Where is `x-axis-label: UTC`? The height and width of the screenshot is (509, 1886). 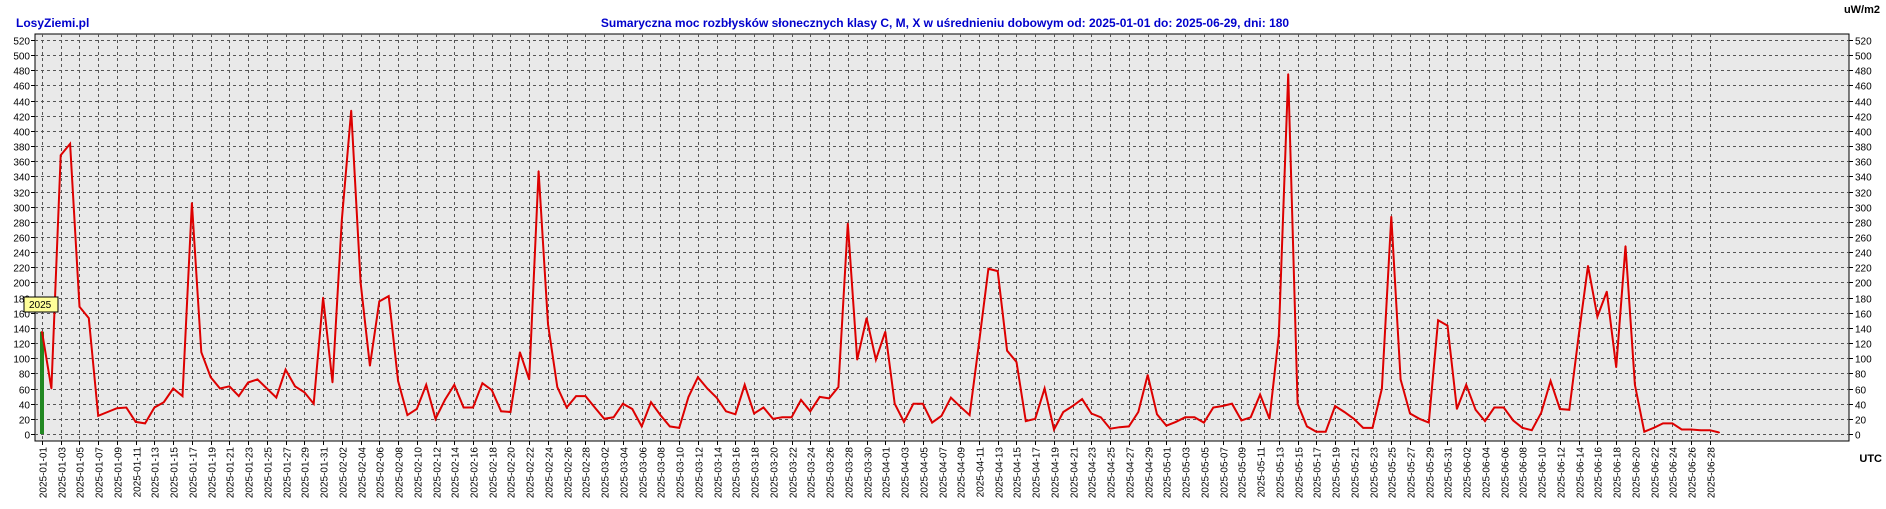 x-axis-label: UTC is located at coordinates (1870, 459).